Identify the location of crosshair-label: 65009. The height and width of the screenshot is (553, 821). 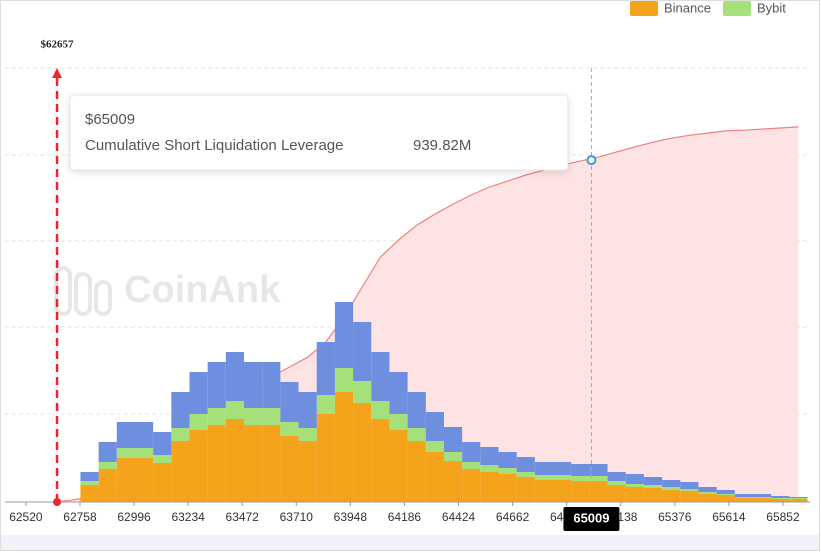
(591, 517).